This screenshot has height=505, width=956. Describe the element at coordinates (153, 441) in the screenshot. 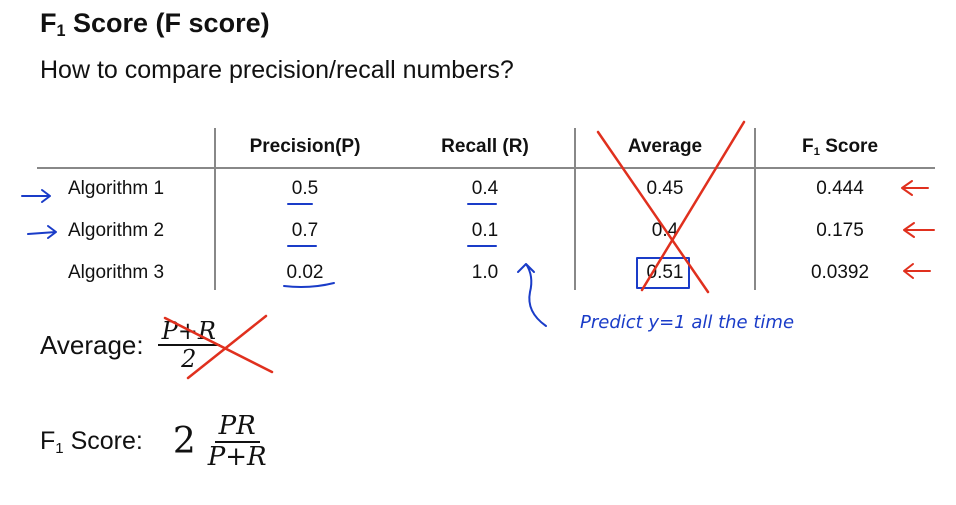

I see `f1-formula: F1 Score: 2 PR P+R` at that location.